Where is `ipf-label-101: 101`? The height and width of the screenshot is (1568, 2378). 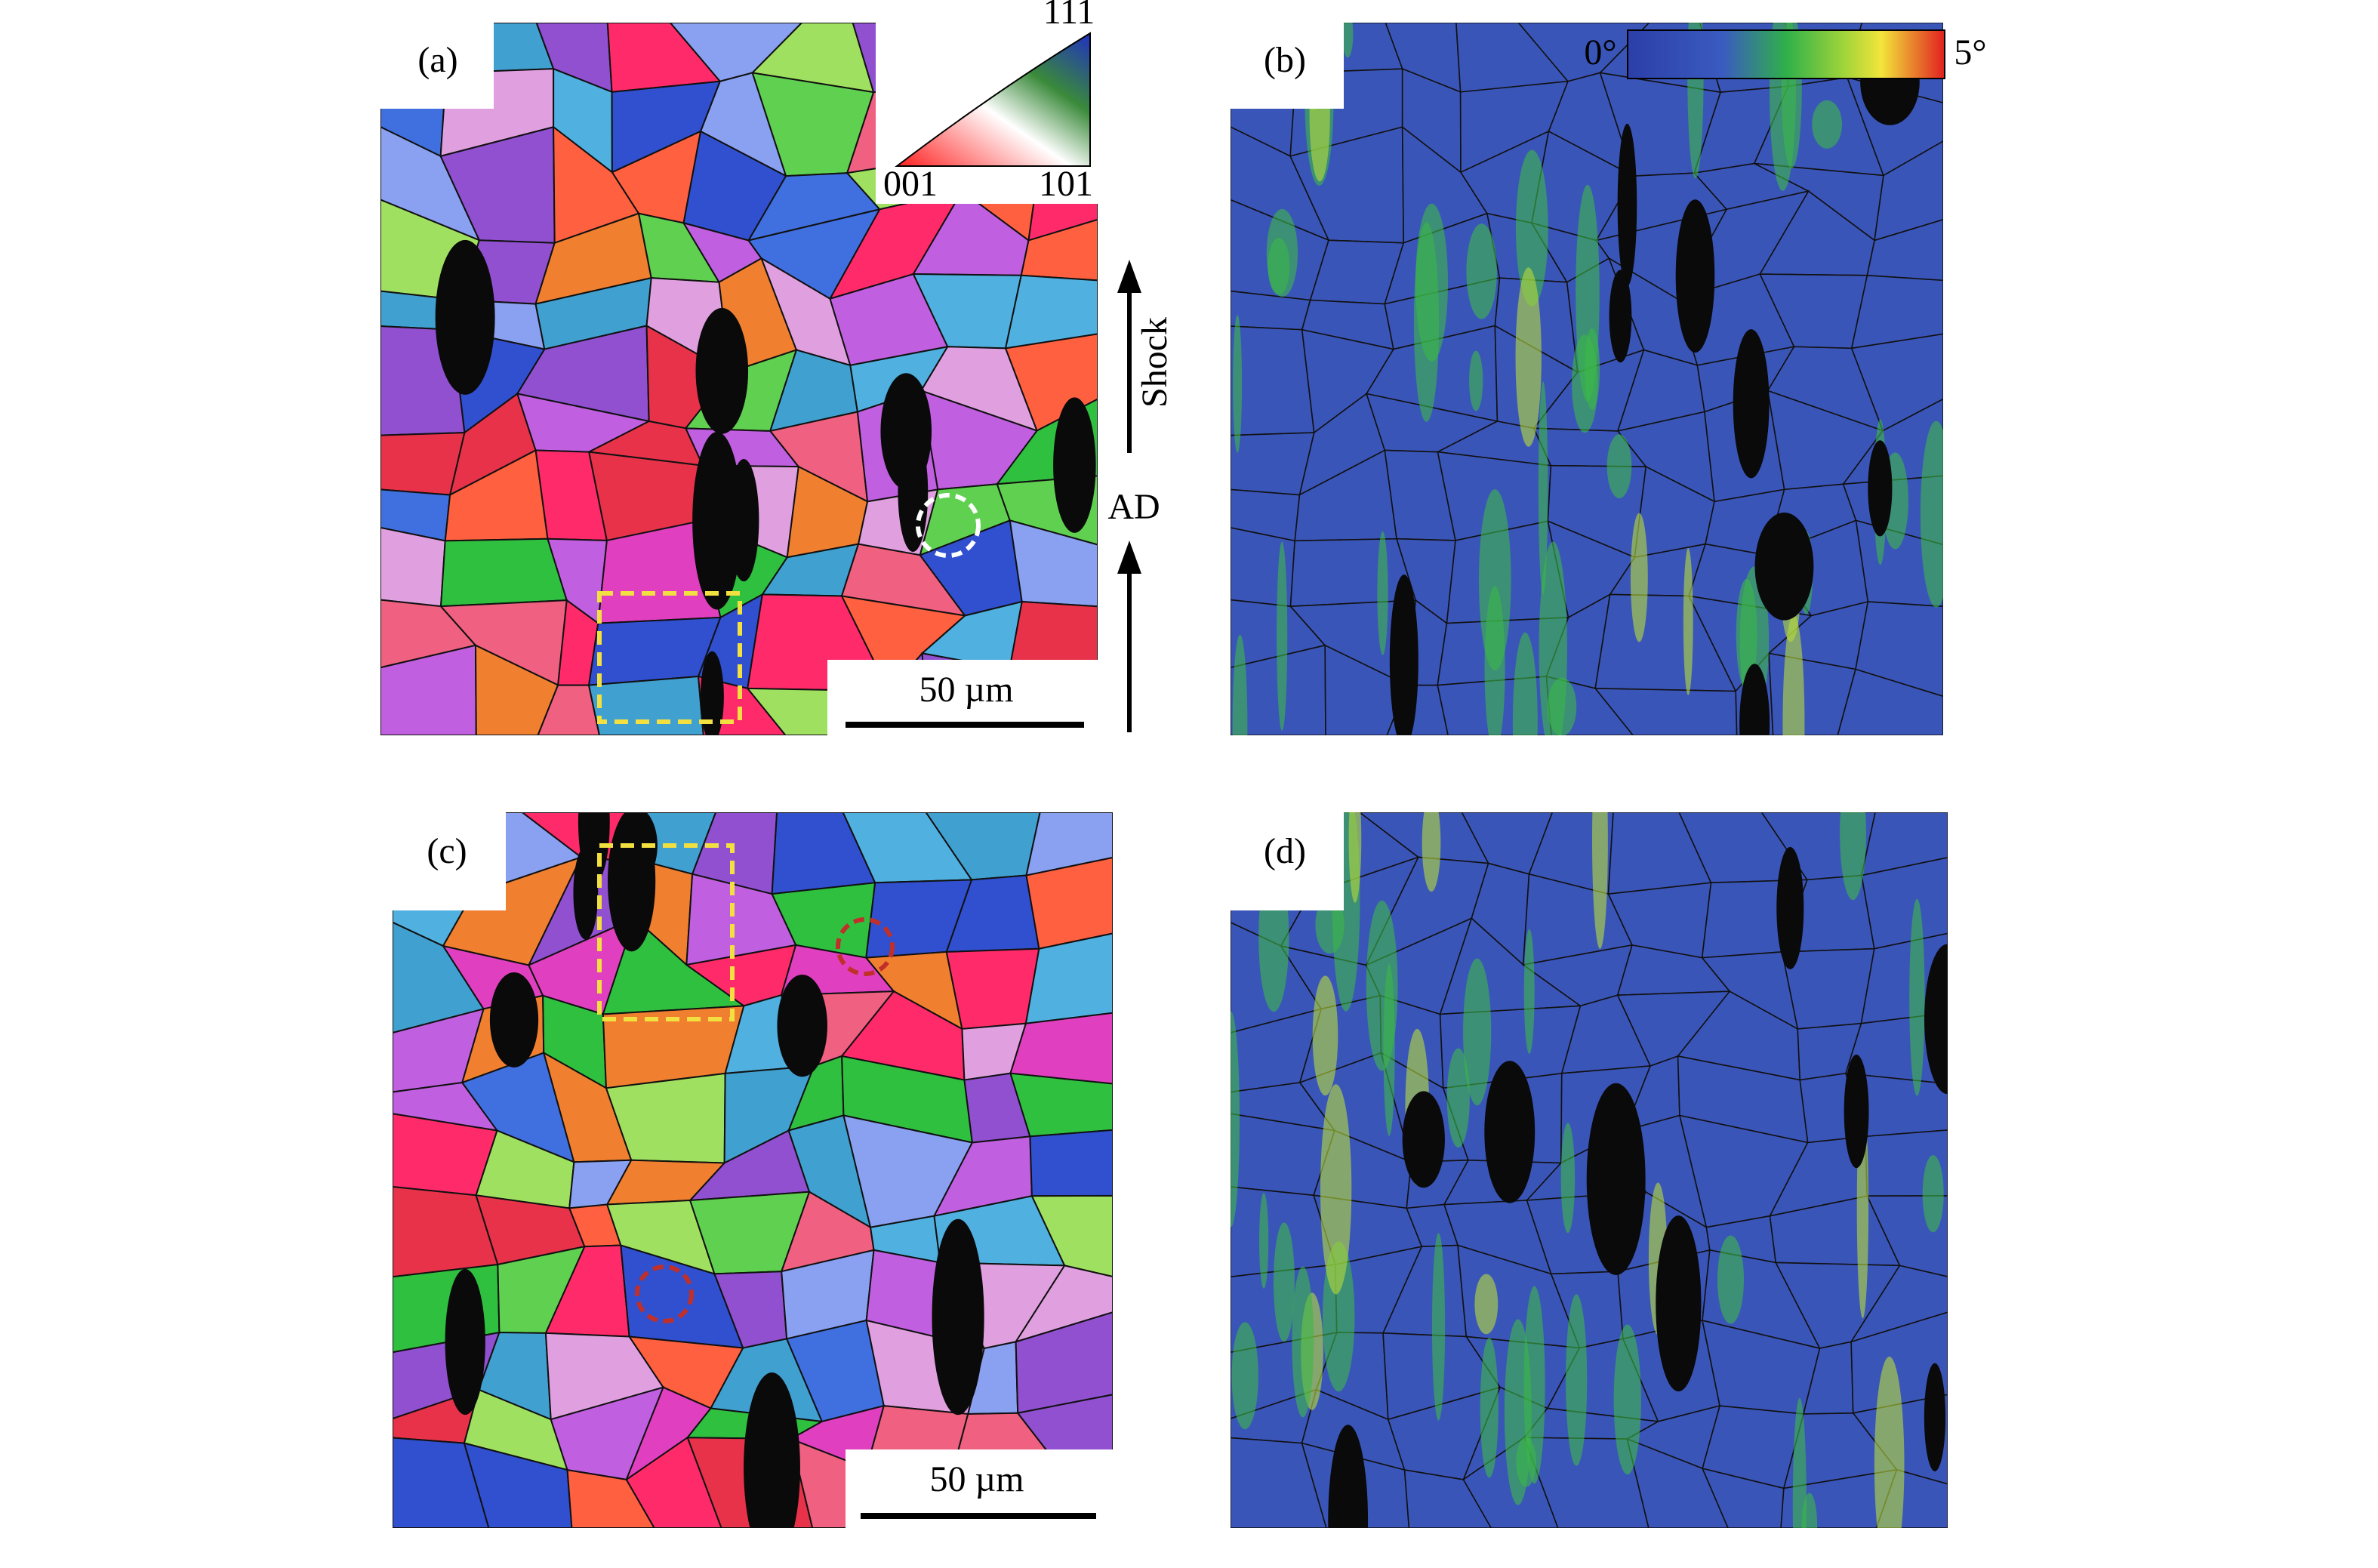 ipf-label-101: 101 is located at coordinates (1066, 184).